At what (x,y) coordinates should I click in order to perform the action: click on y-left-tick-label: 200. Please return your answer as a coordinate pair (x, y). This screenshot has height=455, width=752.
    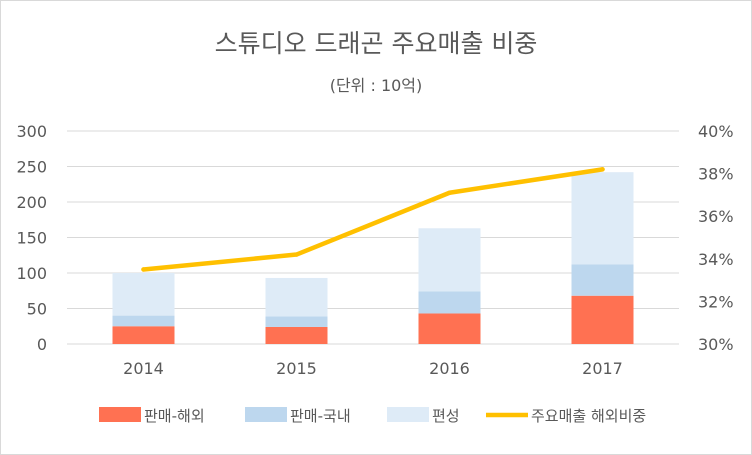
    Looking at the image, I should click on (31, 202).